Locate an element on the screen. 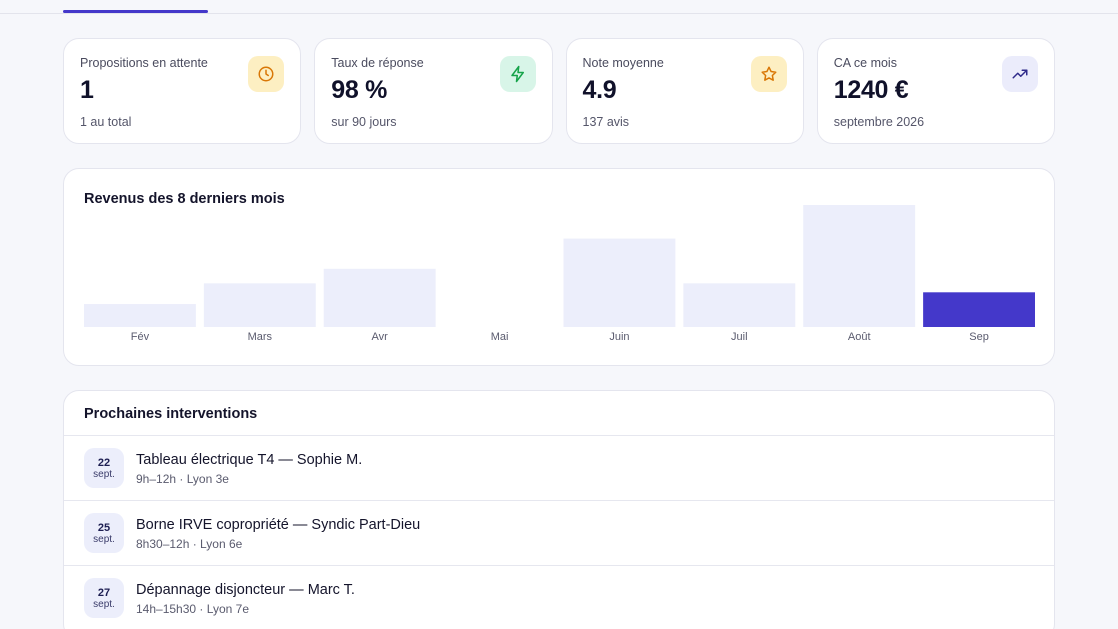 This screenshot has width=1118, height=629. stat-label: CA ce mois is located at coordinates (865, 63).